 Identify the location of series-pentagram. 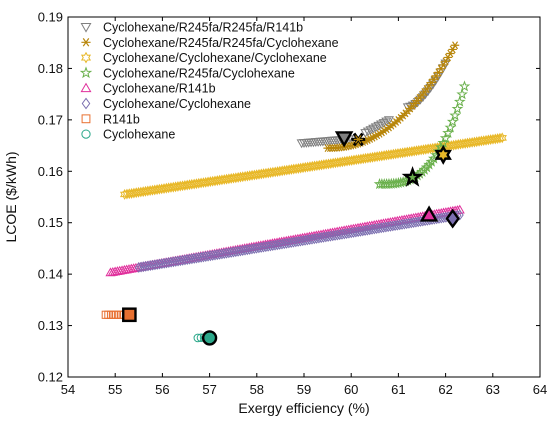
(422, 135).